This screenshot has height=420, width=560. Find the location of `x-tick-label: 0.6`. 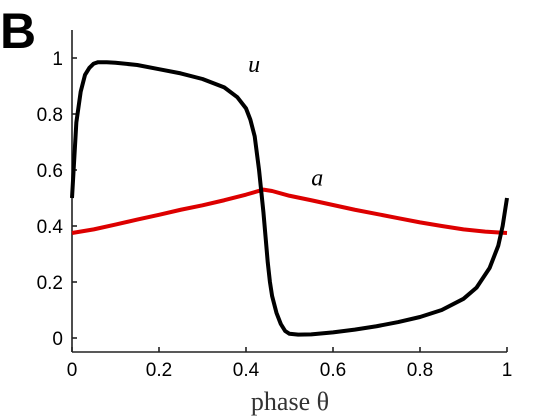

x-tick-label: 0.6 is located at coordinates (333, 370).